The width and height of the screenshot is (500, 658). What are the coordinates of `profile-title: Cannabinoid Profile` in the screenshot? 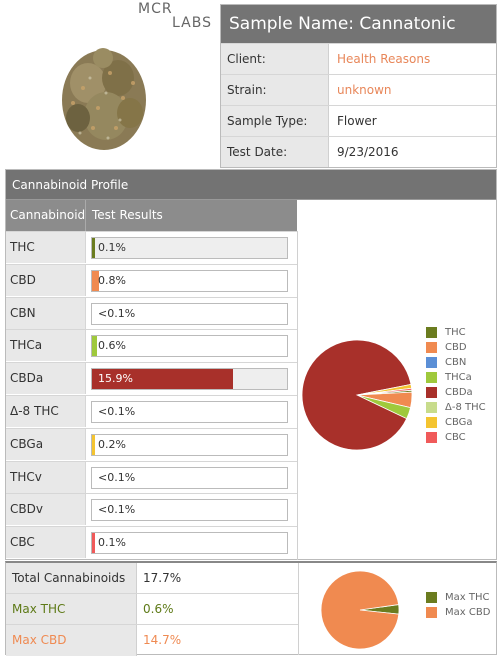 It's located at (251, 185).